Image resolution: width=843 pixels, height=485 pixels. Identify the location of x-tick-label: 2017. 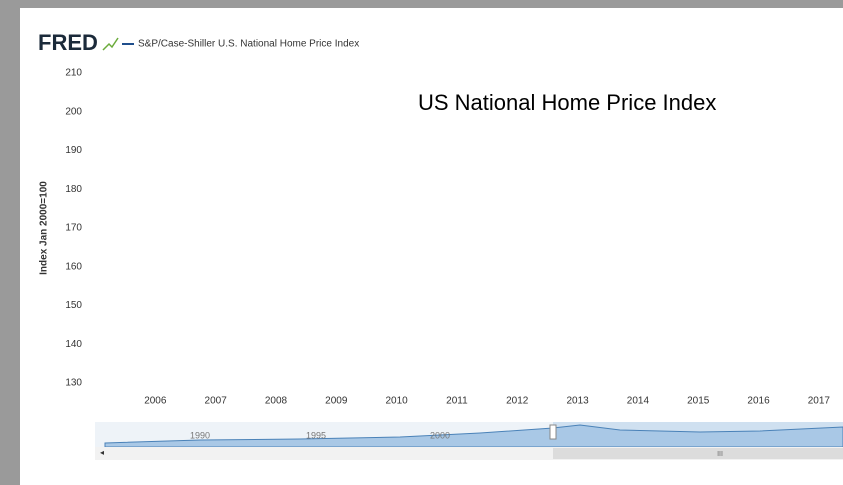
(819, 401).